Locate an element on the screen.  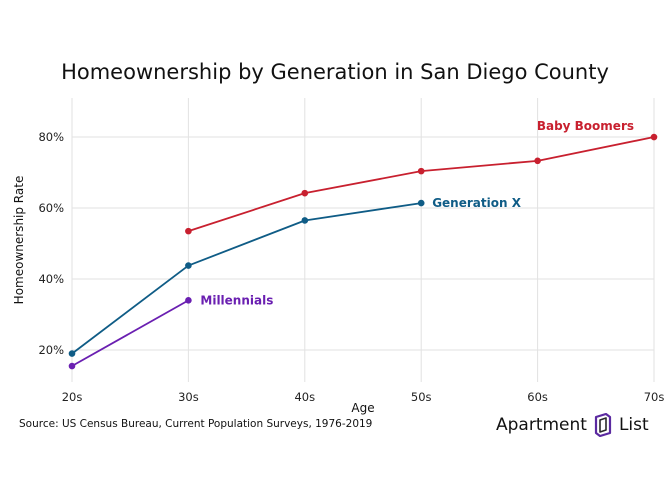
x-tick-label: 30s is located at coordinates (188, 397).